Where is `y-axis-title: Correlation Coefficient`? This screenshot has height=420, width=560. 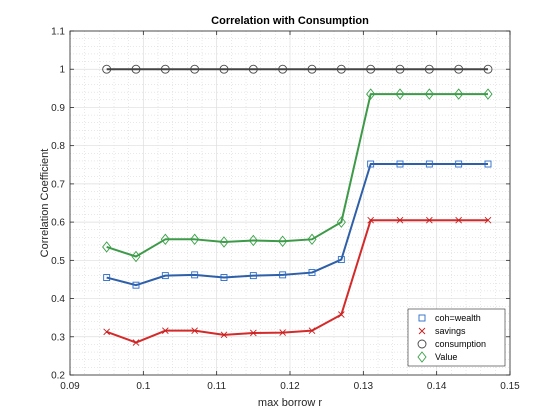 y-axis-title: Correlation Coefficient is located at coordinates (45, 203).